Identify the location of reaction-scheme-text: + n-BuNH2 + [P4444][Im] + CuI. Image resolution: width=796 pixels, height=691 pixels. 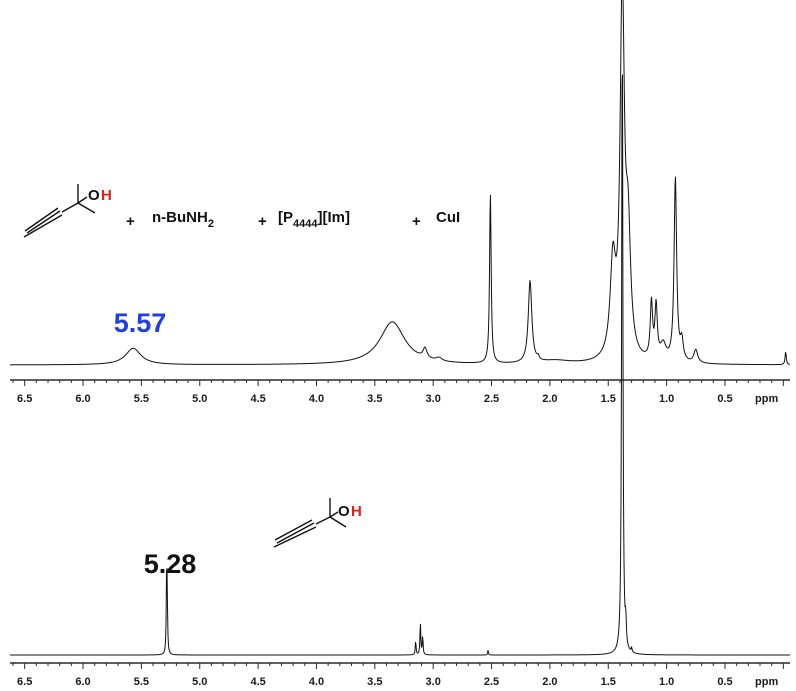
(293, 219).